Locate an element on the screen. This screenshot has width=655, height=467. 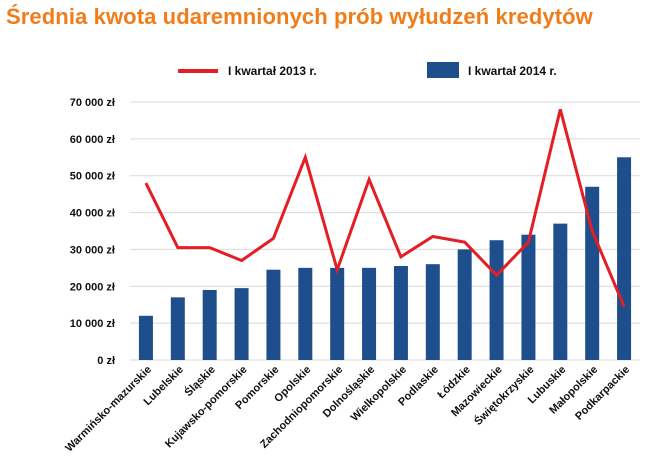
category-label: Warmińsko-mazurskie is located at coordinates (108, 409).